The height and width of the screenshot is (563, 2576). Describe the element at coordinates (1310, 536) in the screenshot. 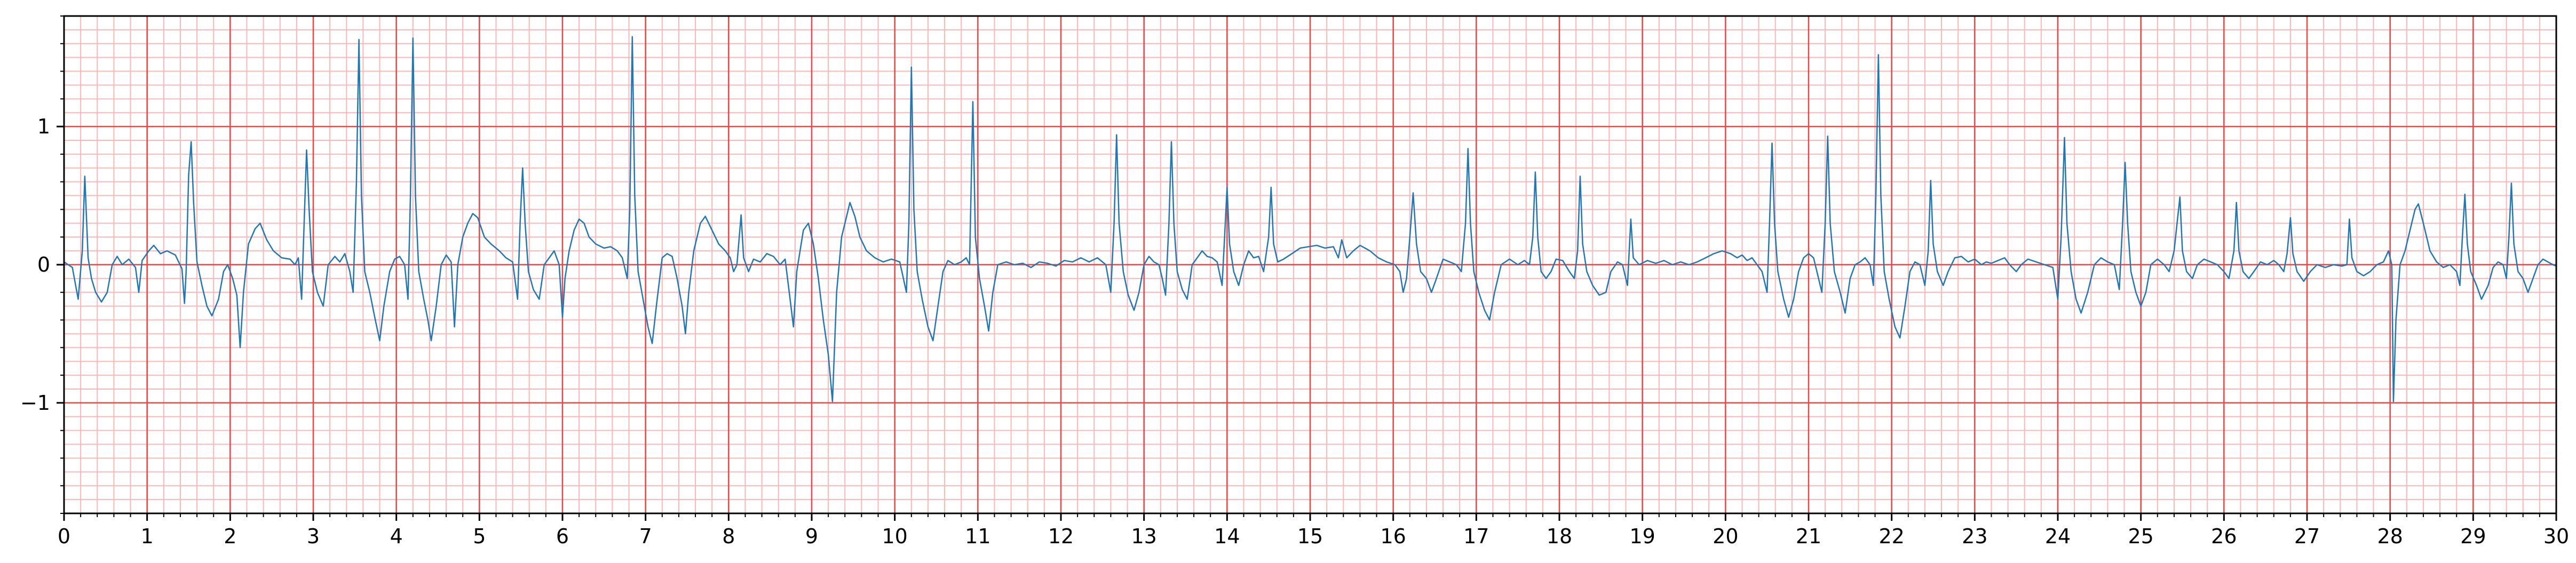

I see `x-tick-label: 15` at that location.